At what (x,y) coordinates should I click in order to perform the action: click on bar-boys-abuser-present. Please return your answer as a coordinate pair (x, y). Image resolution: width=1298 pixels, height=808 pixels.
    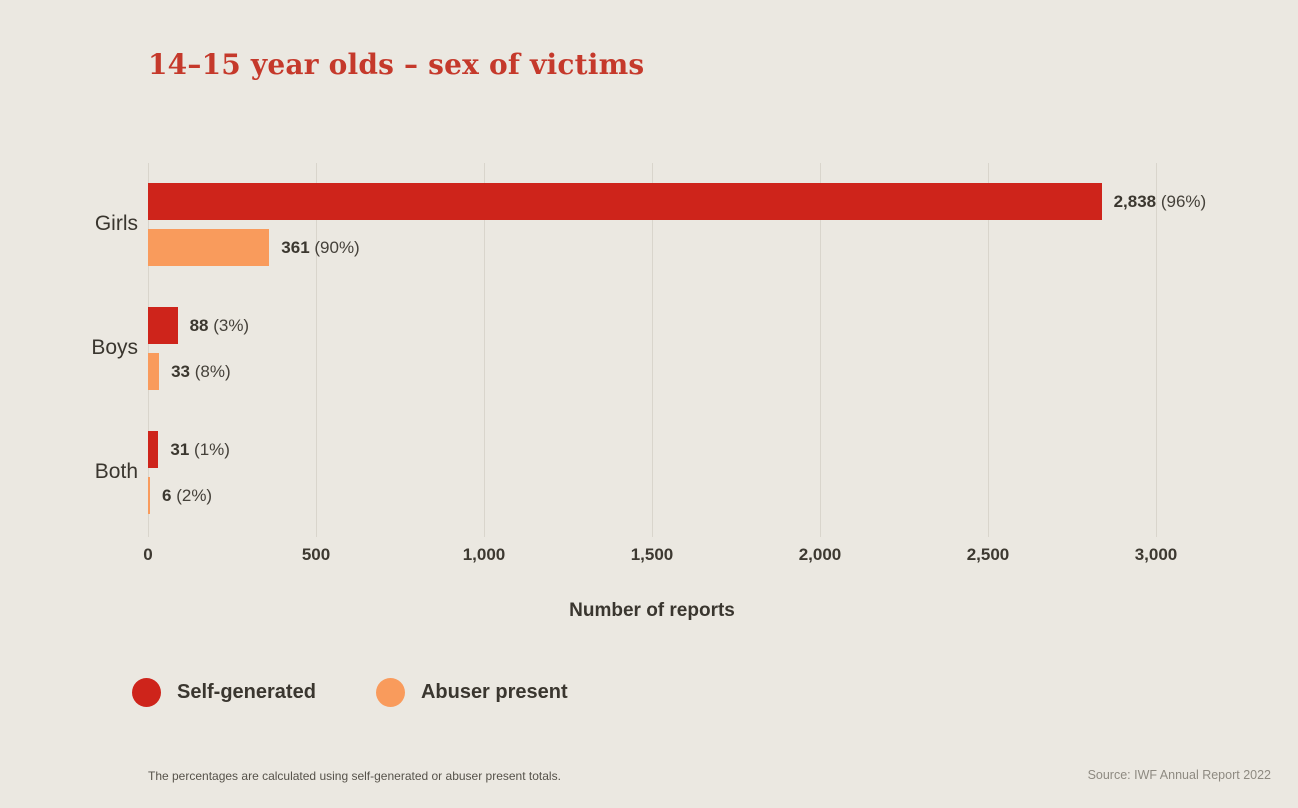
    Looking at the image, I should click on (154, 371).